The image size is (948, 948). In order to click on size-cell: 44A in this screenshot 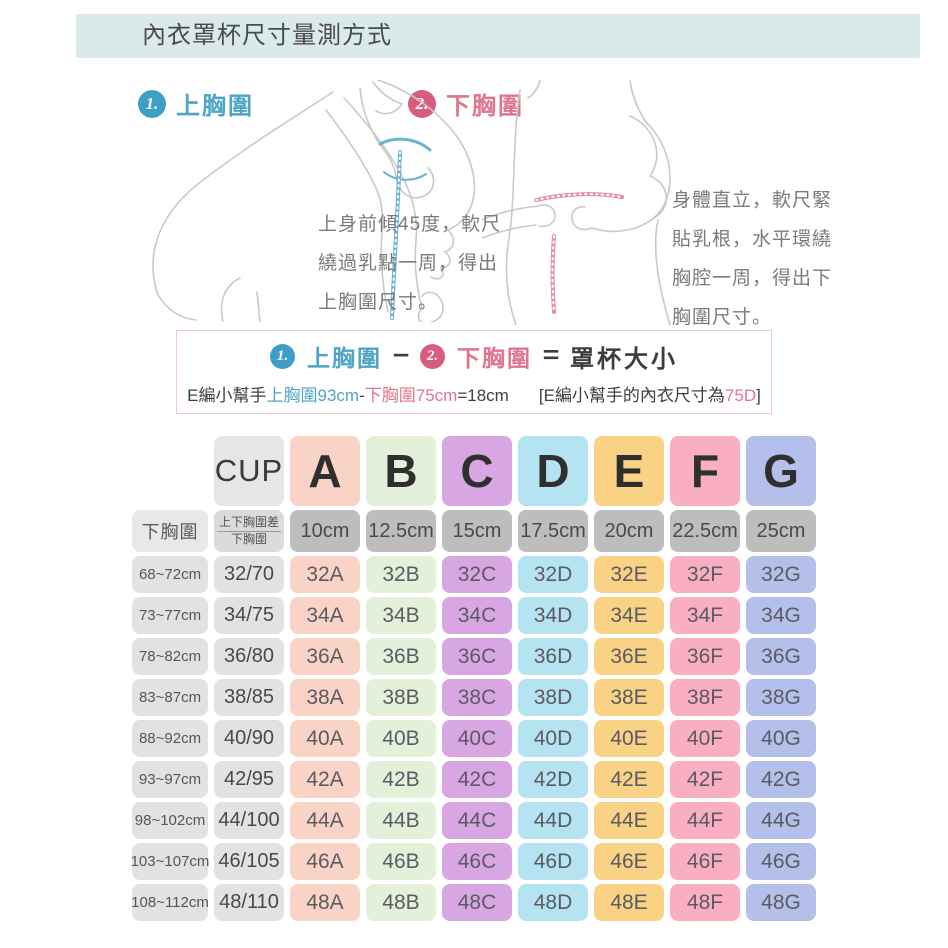, I will do `click(325, 820)`.